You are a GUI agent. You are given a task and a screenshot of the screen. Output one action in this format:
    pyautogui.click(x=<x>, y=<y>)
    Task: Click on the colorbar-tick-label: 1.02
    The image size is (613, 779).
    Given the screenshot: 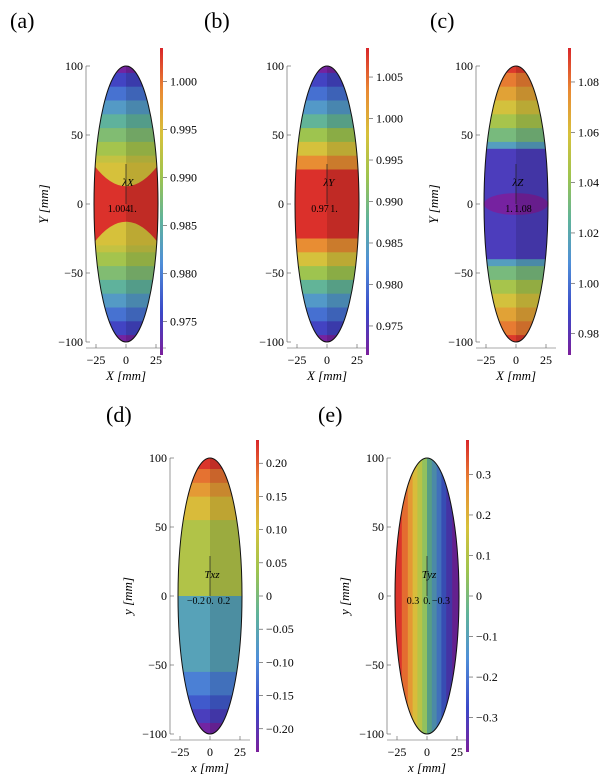 What is the action you would take?
    pyautogui.click(x=588, y=233)
    